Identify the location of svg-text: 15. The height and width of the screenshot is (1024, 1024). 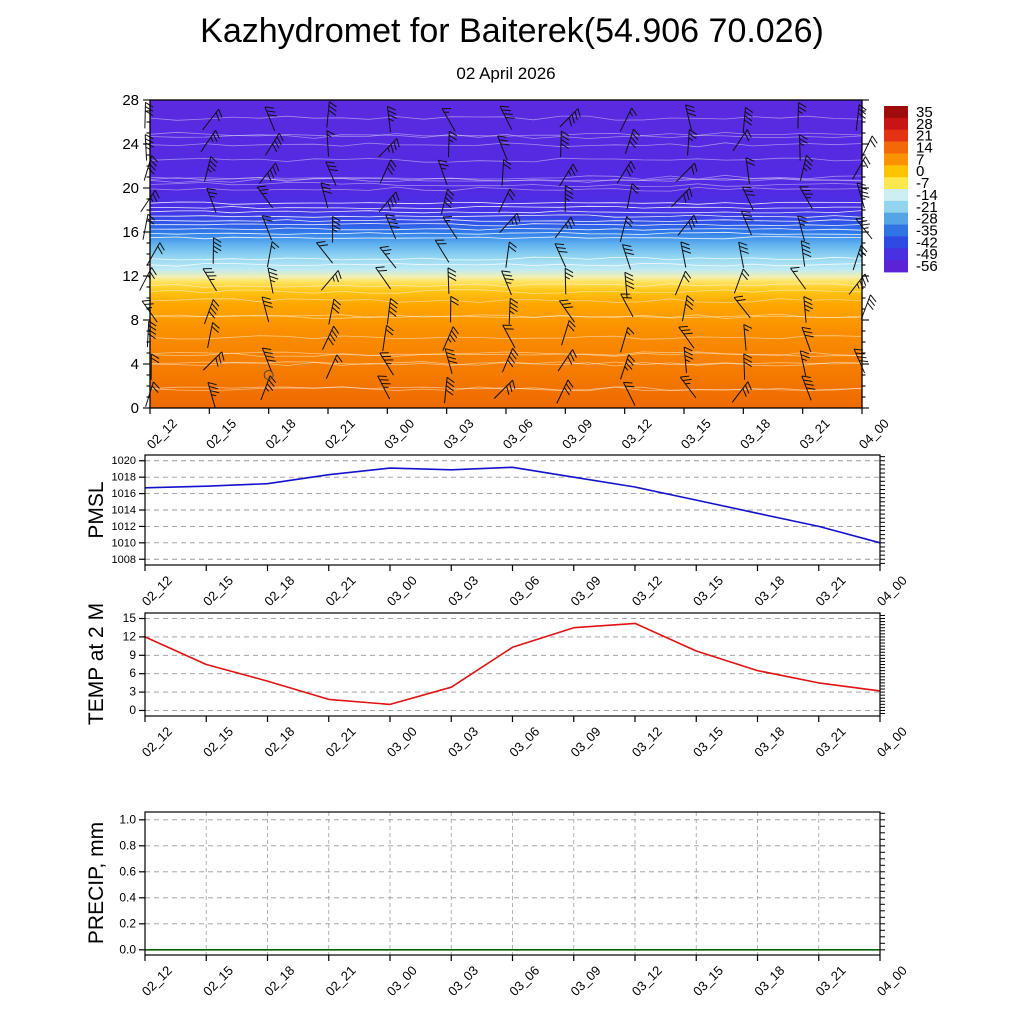
(130, 618).